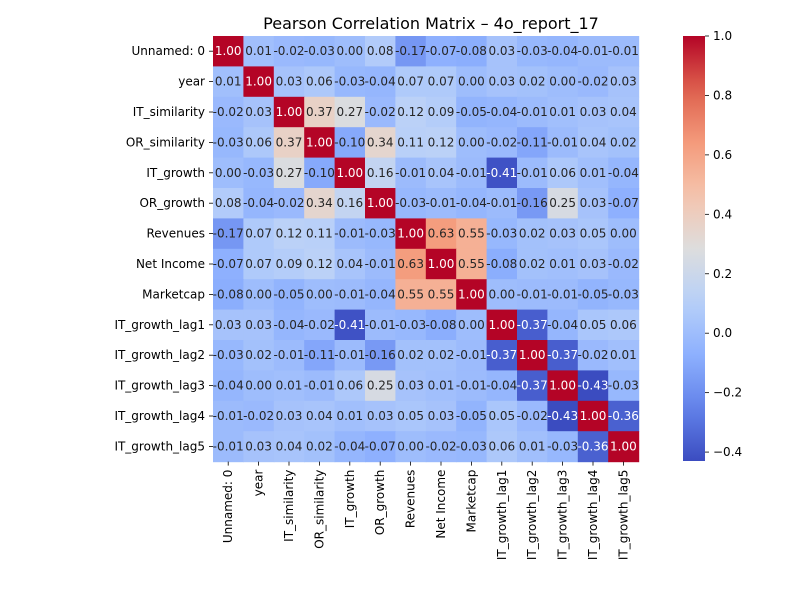 The height and width of the screenshot is (600, 800). What do you see at coordinates (349, 325) in the screenshot?
I see `heatmap-cell-value: -0.41` at bounding box center [349, 325].